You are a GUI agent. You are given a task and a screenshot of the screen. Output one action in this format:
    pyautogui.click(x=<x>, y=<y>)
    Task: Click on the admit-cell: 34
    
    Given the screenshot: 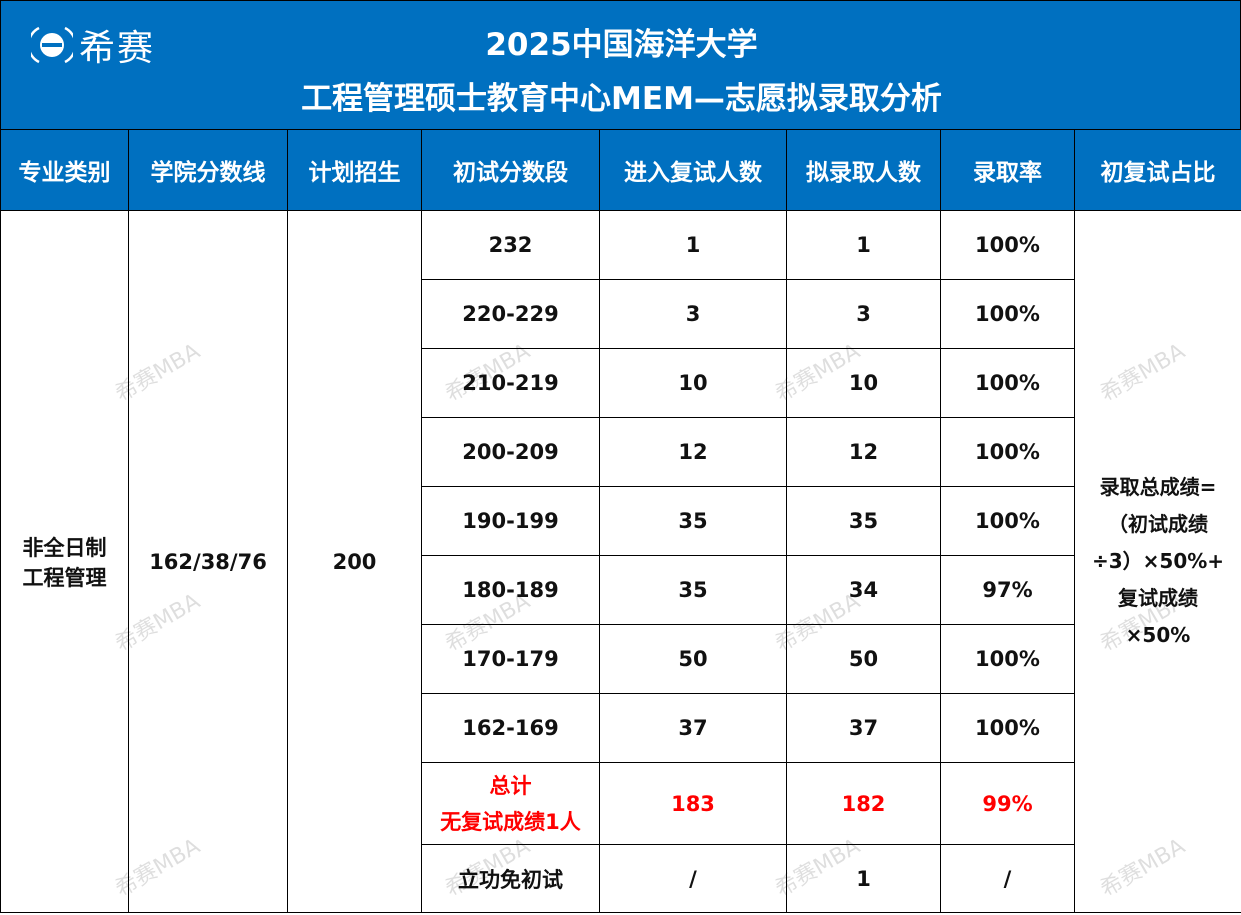 What is the action you would take?
    pyautogui.click(x=863, y=590)
    